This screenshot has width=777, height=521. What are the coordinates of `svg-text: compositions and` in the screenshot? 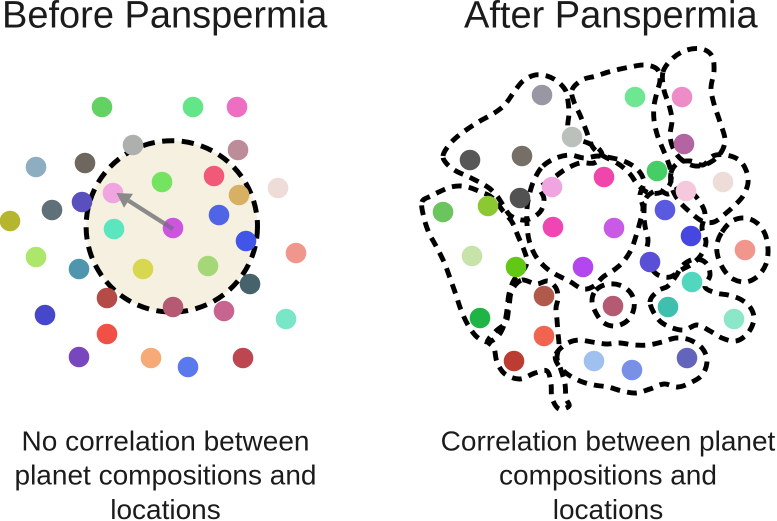 It's located at (608, 475).